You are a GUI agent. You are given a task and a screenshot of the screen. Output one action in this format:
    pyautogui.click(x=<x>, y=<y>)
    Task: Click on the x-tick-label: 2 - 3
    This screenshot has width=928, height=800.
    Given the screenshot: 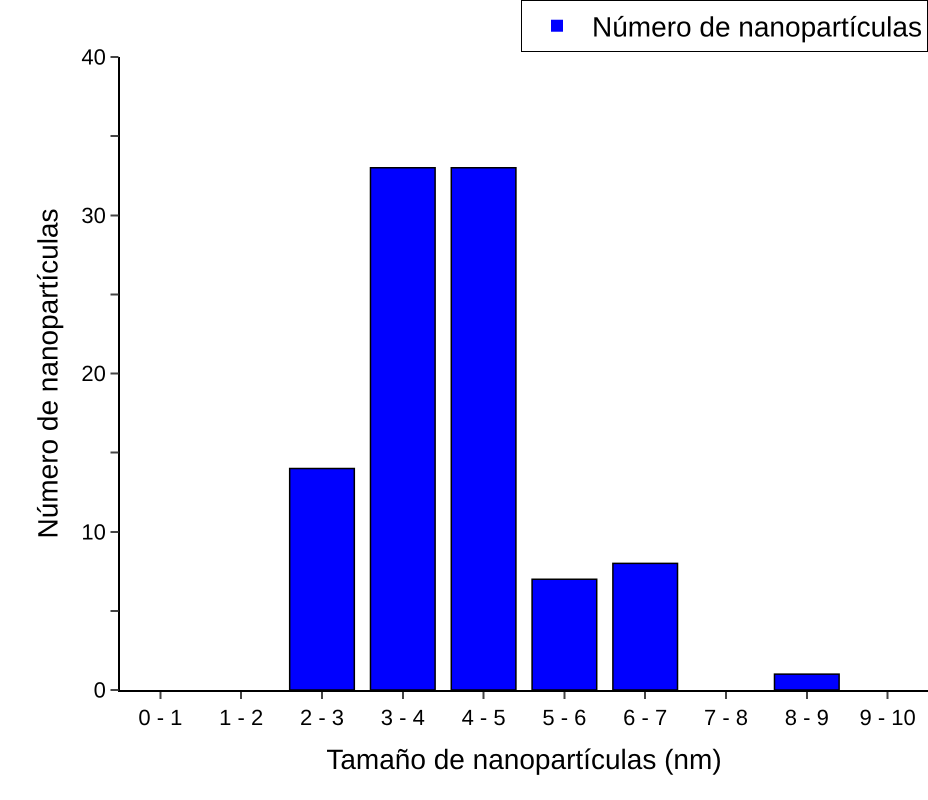 What is the action you would take?
    pyautogui.click(x=322, y=717)
    